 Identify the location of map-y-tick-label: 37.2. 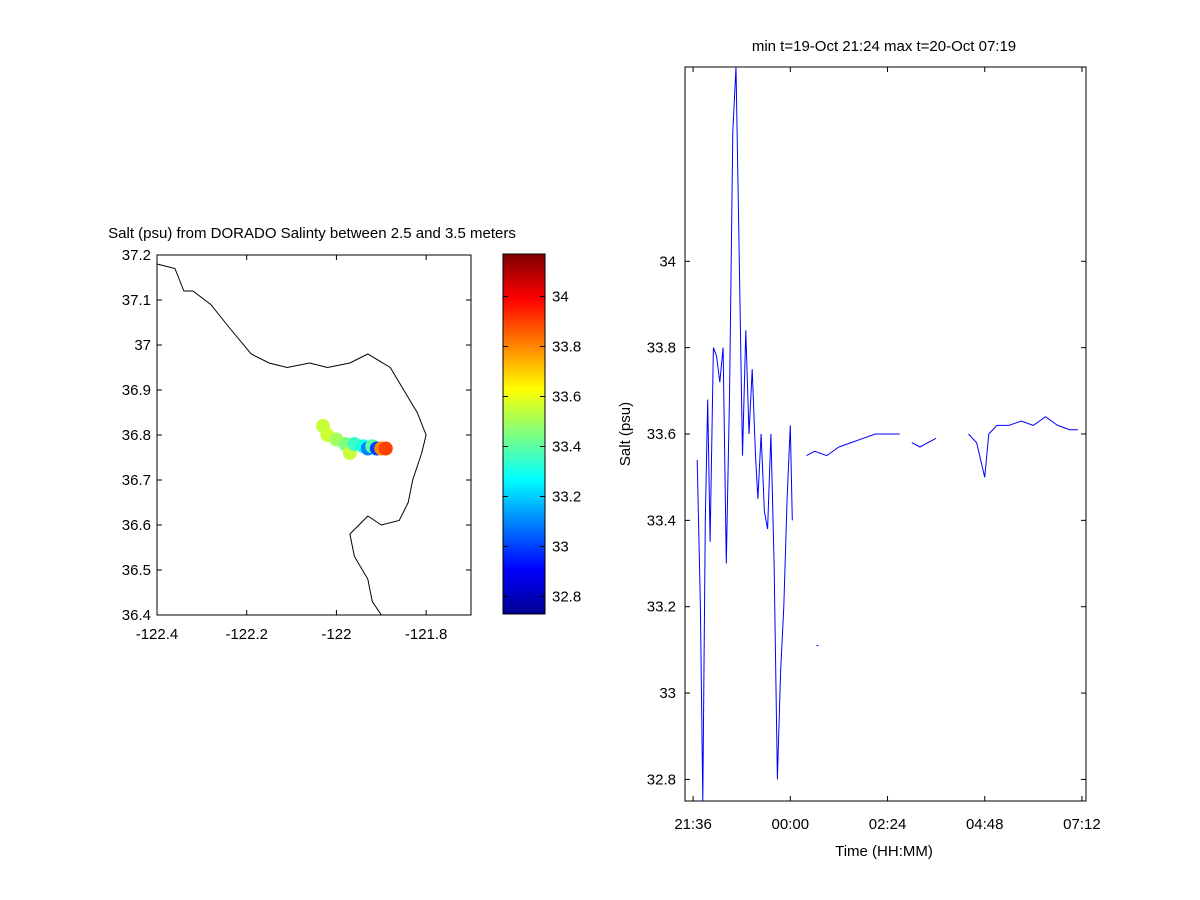
(136, 255).